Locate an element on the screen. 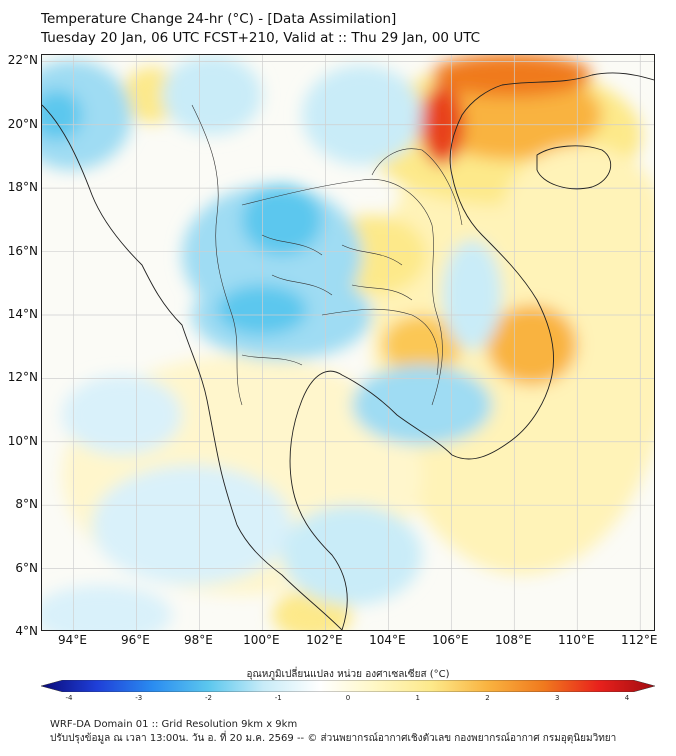  colorbar-tick-label: -3 is located at coordinates (139, 698).